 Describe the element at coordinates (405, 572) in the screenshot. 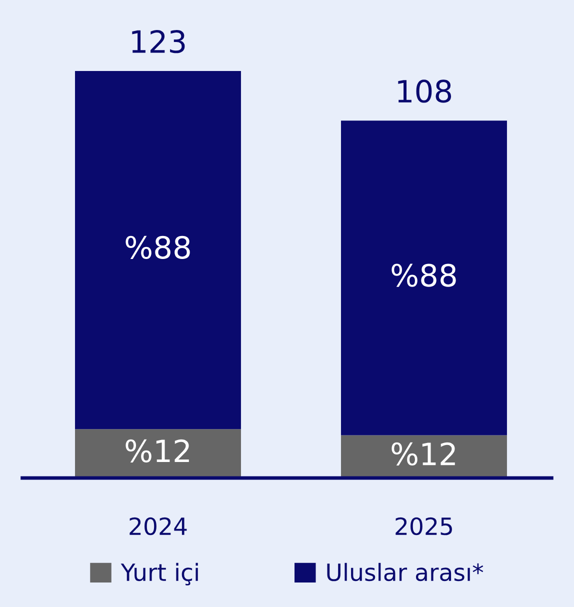

I see `legend-label: Uluslar arası*` at that location.